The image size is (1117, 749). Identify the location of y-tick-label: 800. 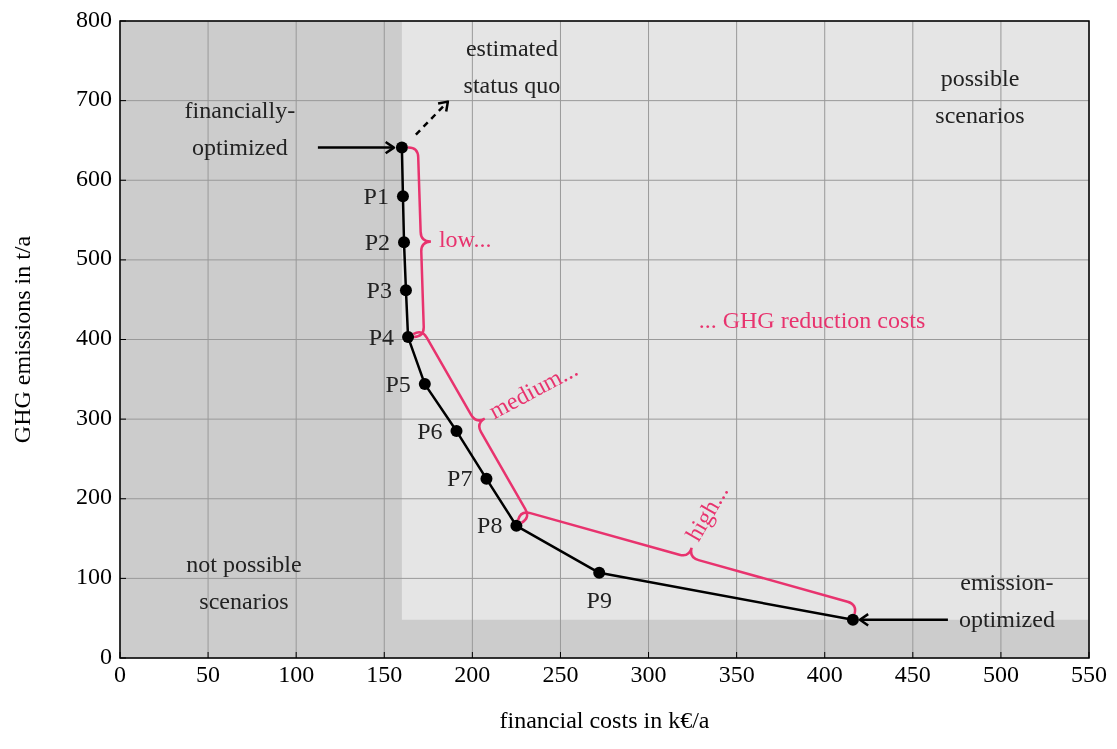
(94, 18).